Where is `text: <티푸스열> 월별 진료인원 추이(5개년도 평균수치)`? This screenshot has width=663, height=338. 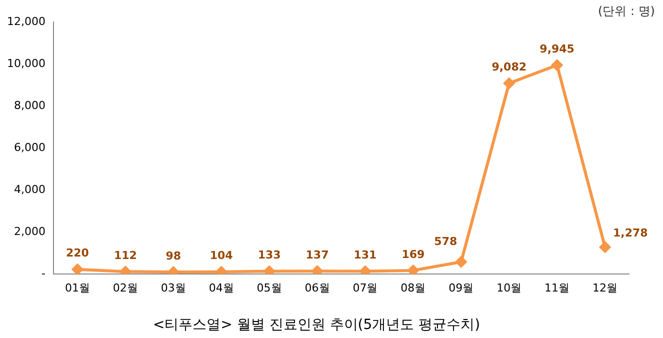 text: <티푸스열> 월별 진료인원 추이(5개년도 평균수치) is located at coordinates (316, 325).